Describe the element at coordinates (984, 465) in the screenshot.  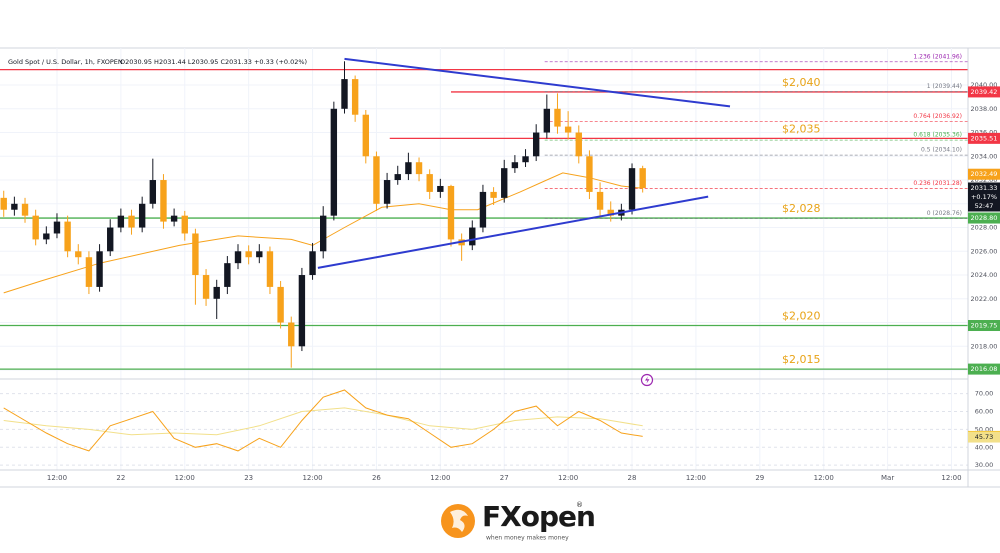
I see `rsi-tick-label: 30.00` at that location.